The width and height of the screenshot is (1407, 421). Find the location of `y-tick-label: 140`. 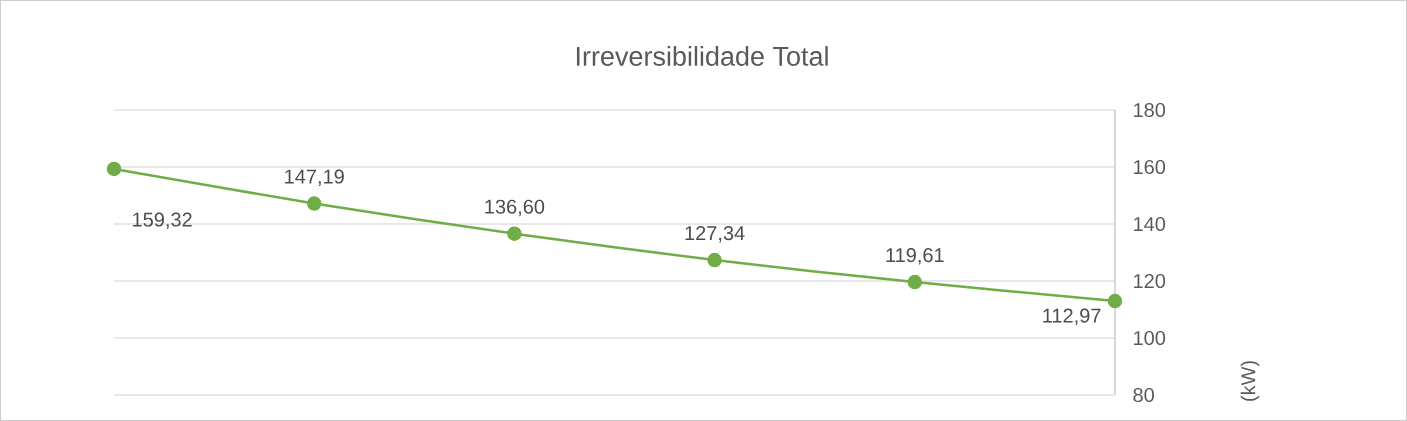

y-tick-label: 140 is located at coordinates (1150, 224).